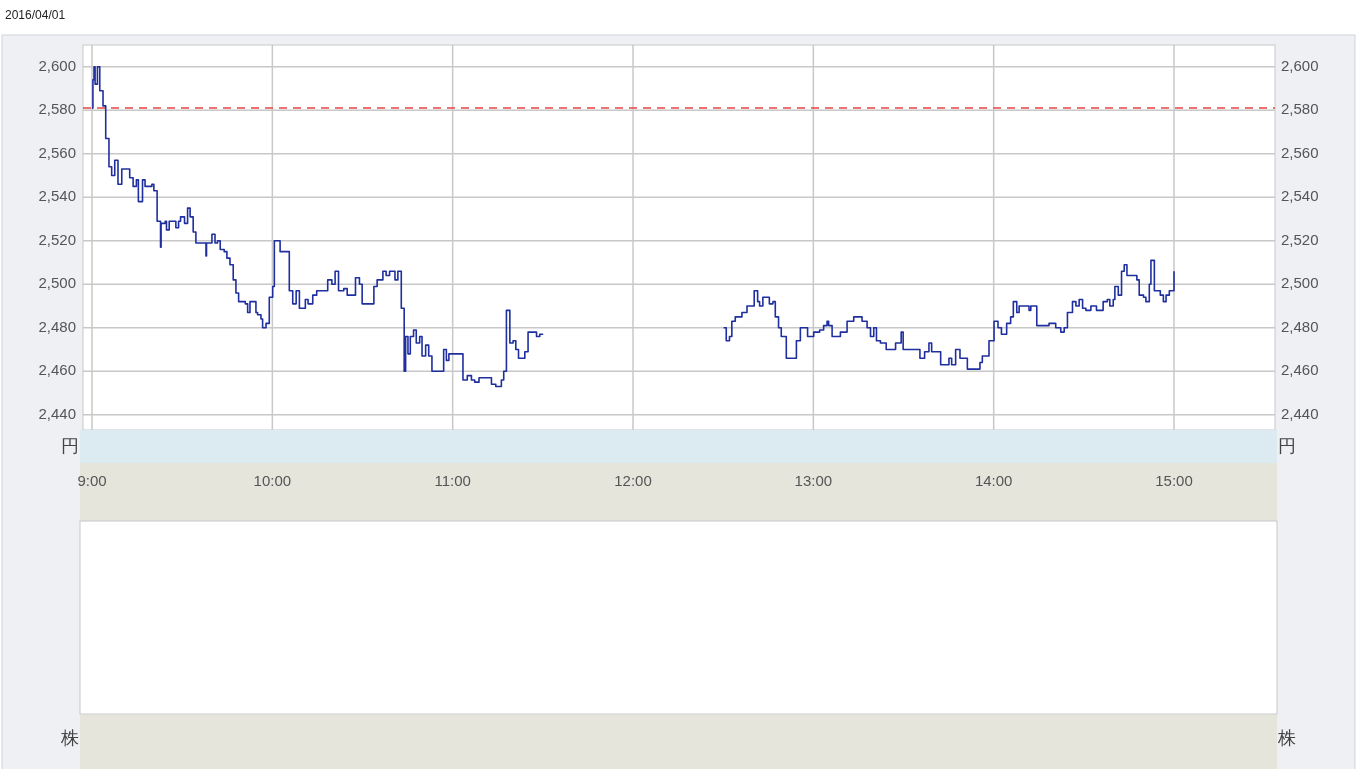 Image resolution: width=1363 pixels, height=769 pixels. What do you see at coordinates (35, 15) in the screenshot?
I see `title: 2016/04/01` at bounding box center [35, 15].